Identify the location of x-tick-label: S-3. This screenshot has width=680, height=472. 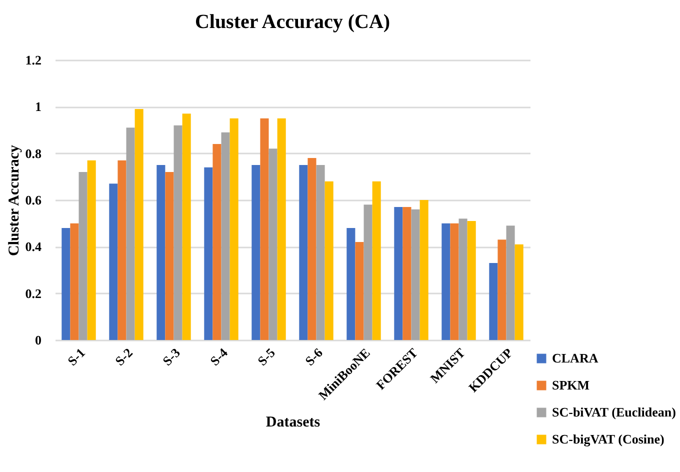
(172, 356).